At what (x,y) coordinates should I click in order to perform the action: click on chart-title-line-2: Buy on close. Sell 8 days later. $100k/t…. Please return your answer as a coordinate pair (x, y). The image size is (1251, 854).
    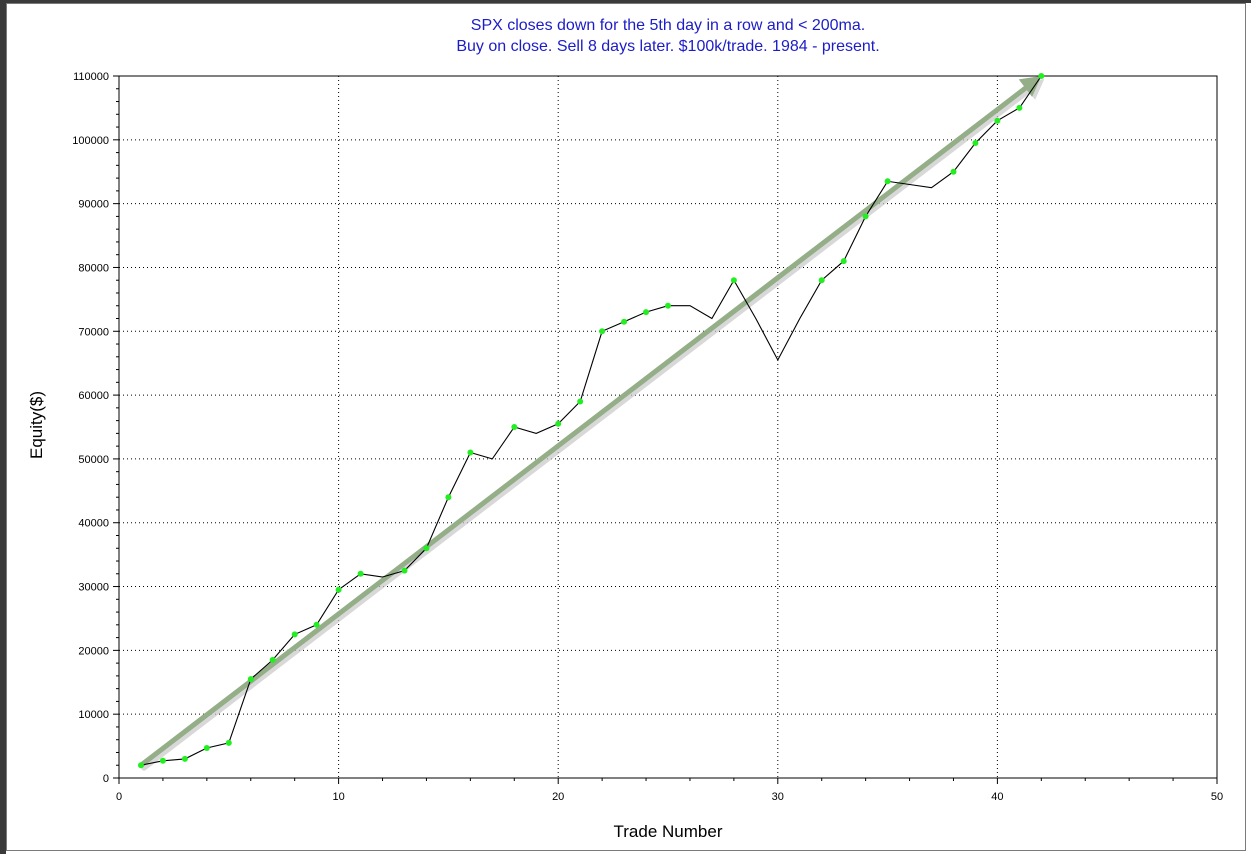
    Looking at the image, I should click on (667, 46).